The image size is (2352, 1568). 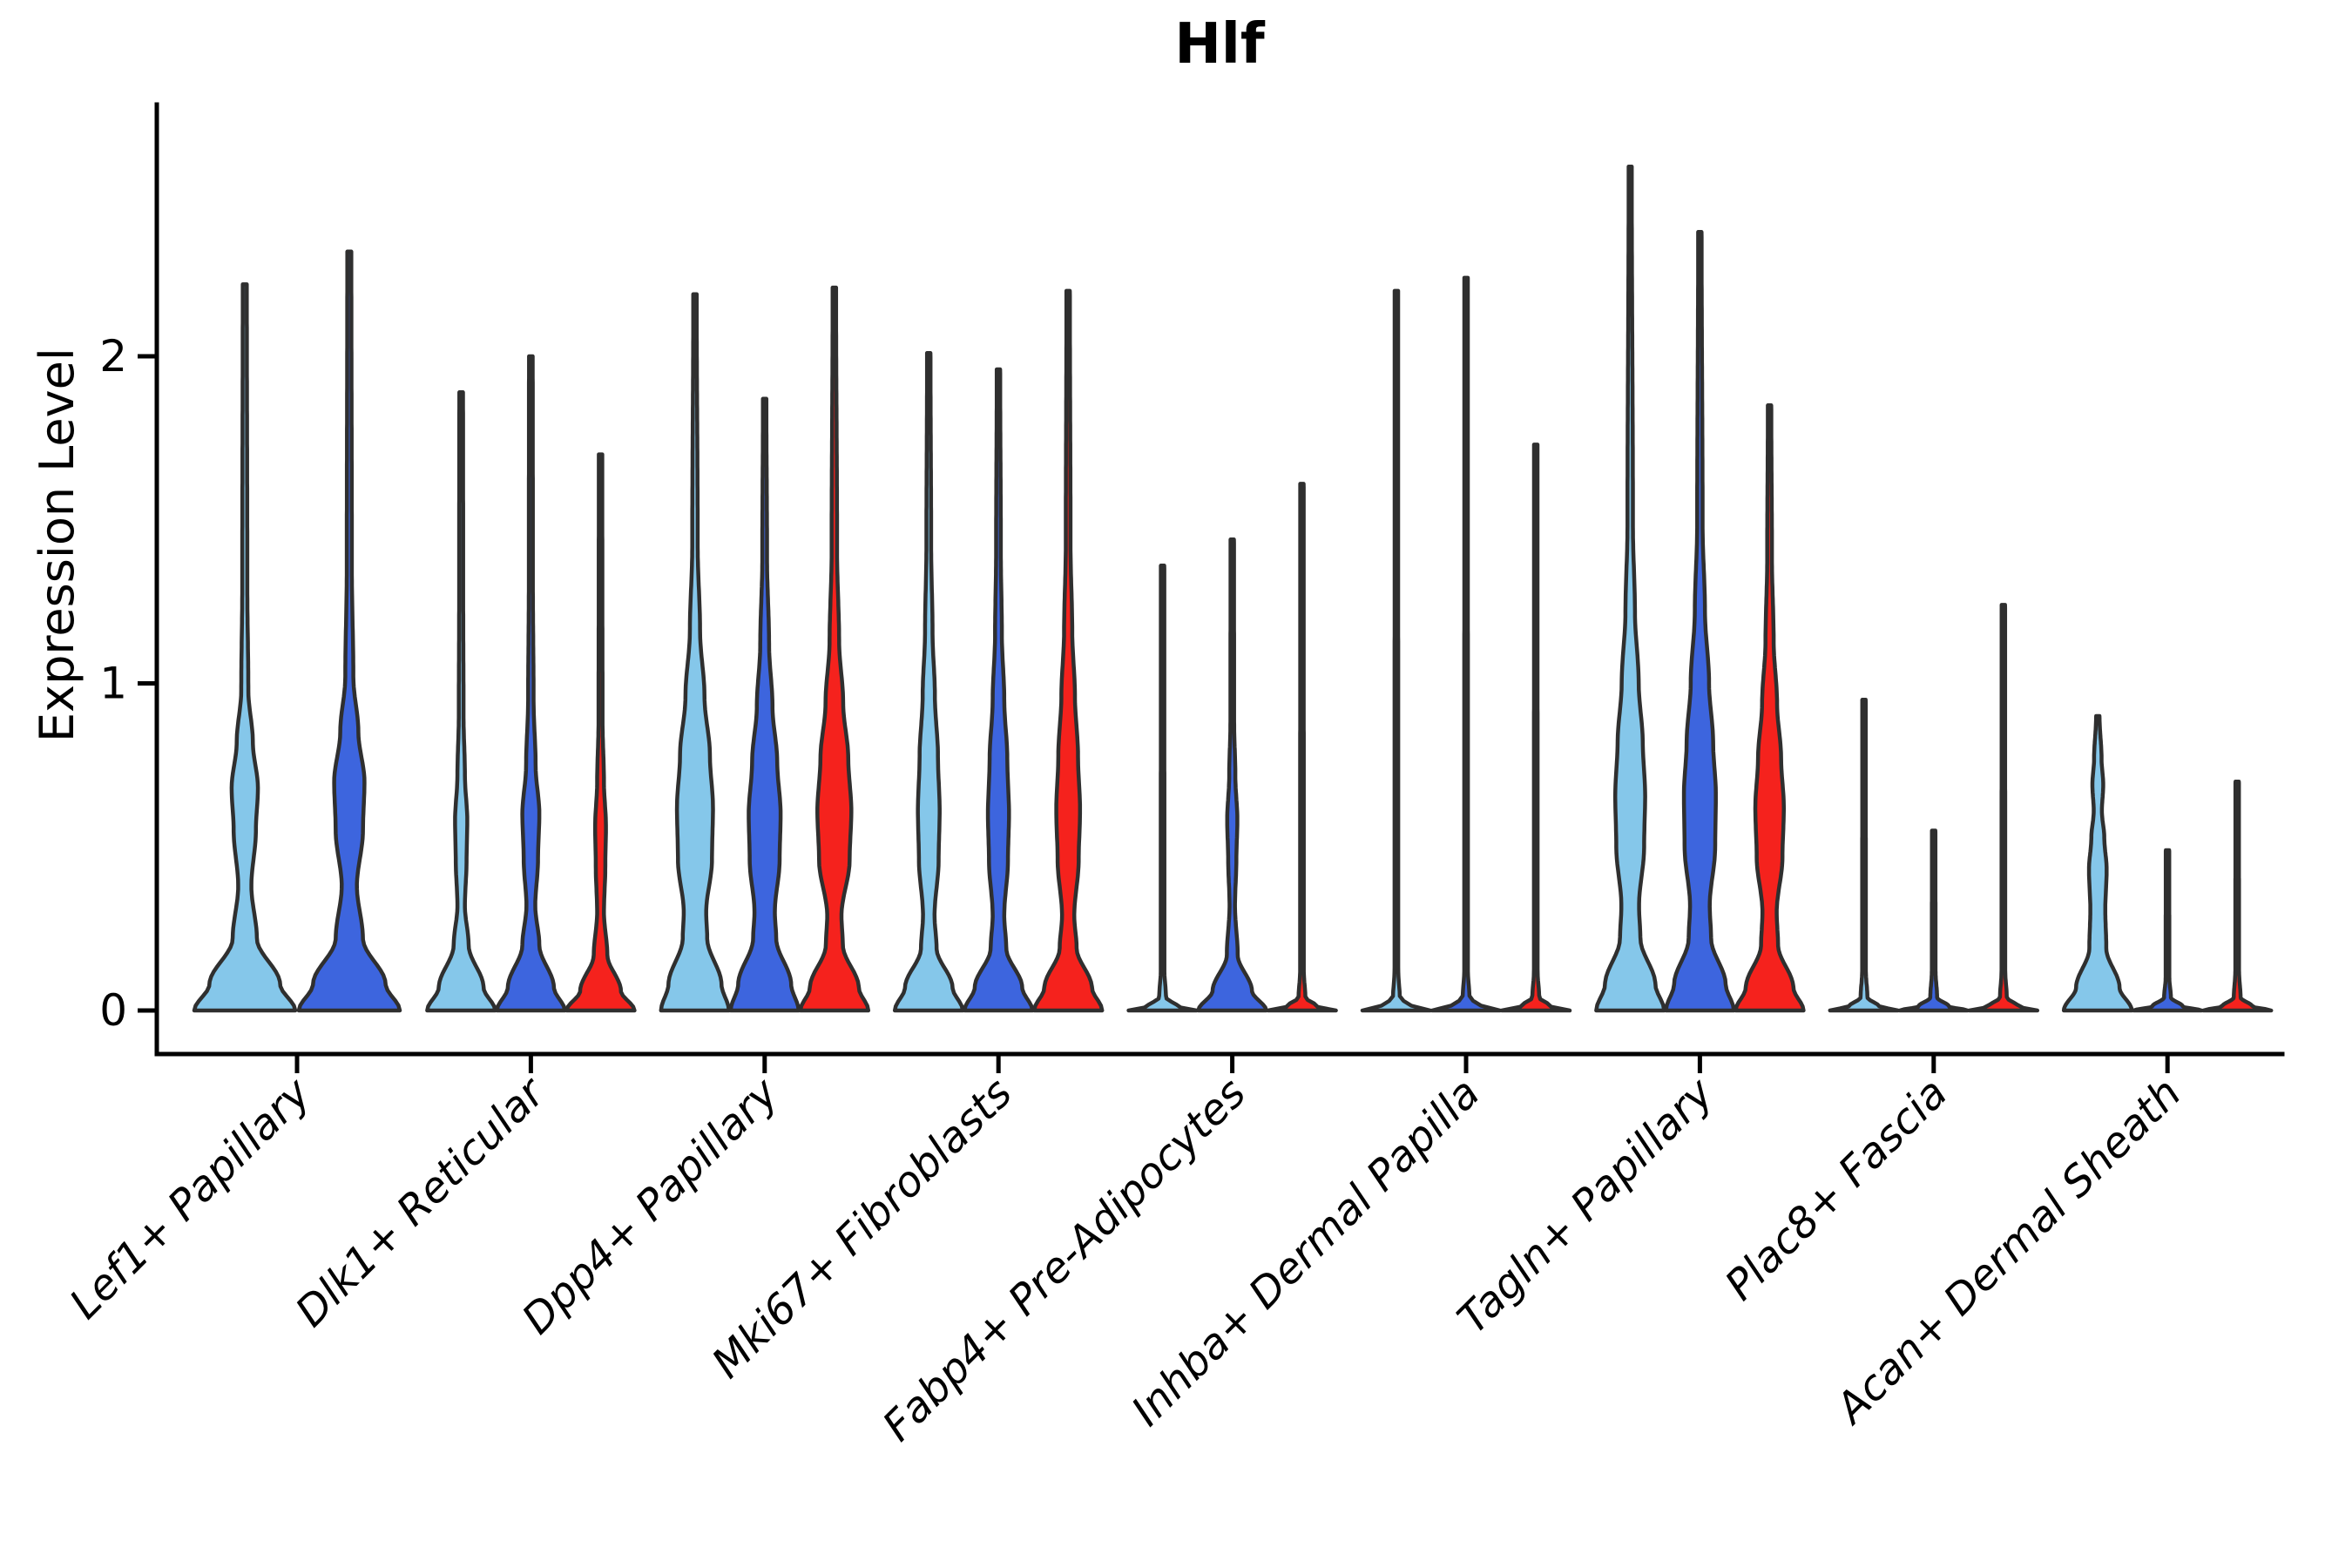 I want to click on x-tick-label: Lef1+ Papillary, so click(x=190, y=1198).